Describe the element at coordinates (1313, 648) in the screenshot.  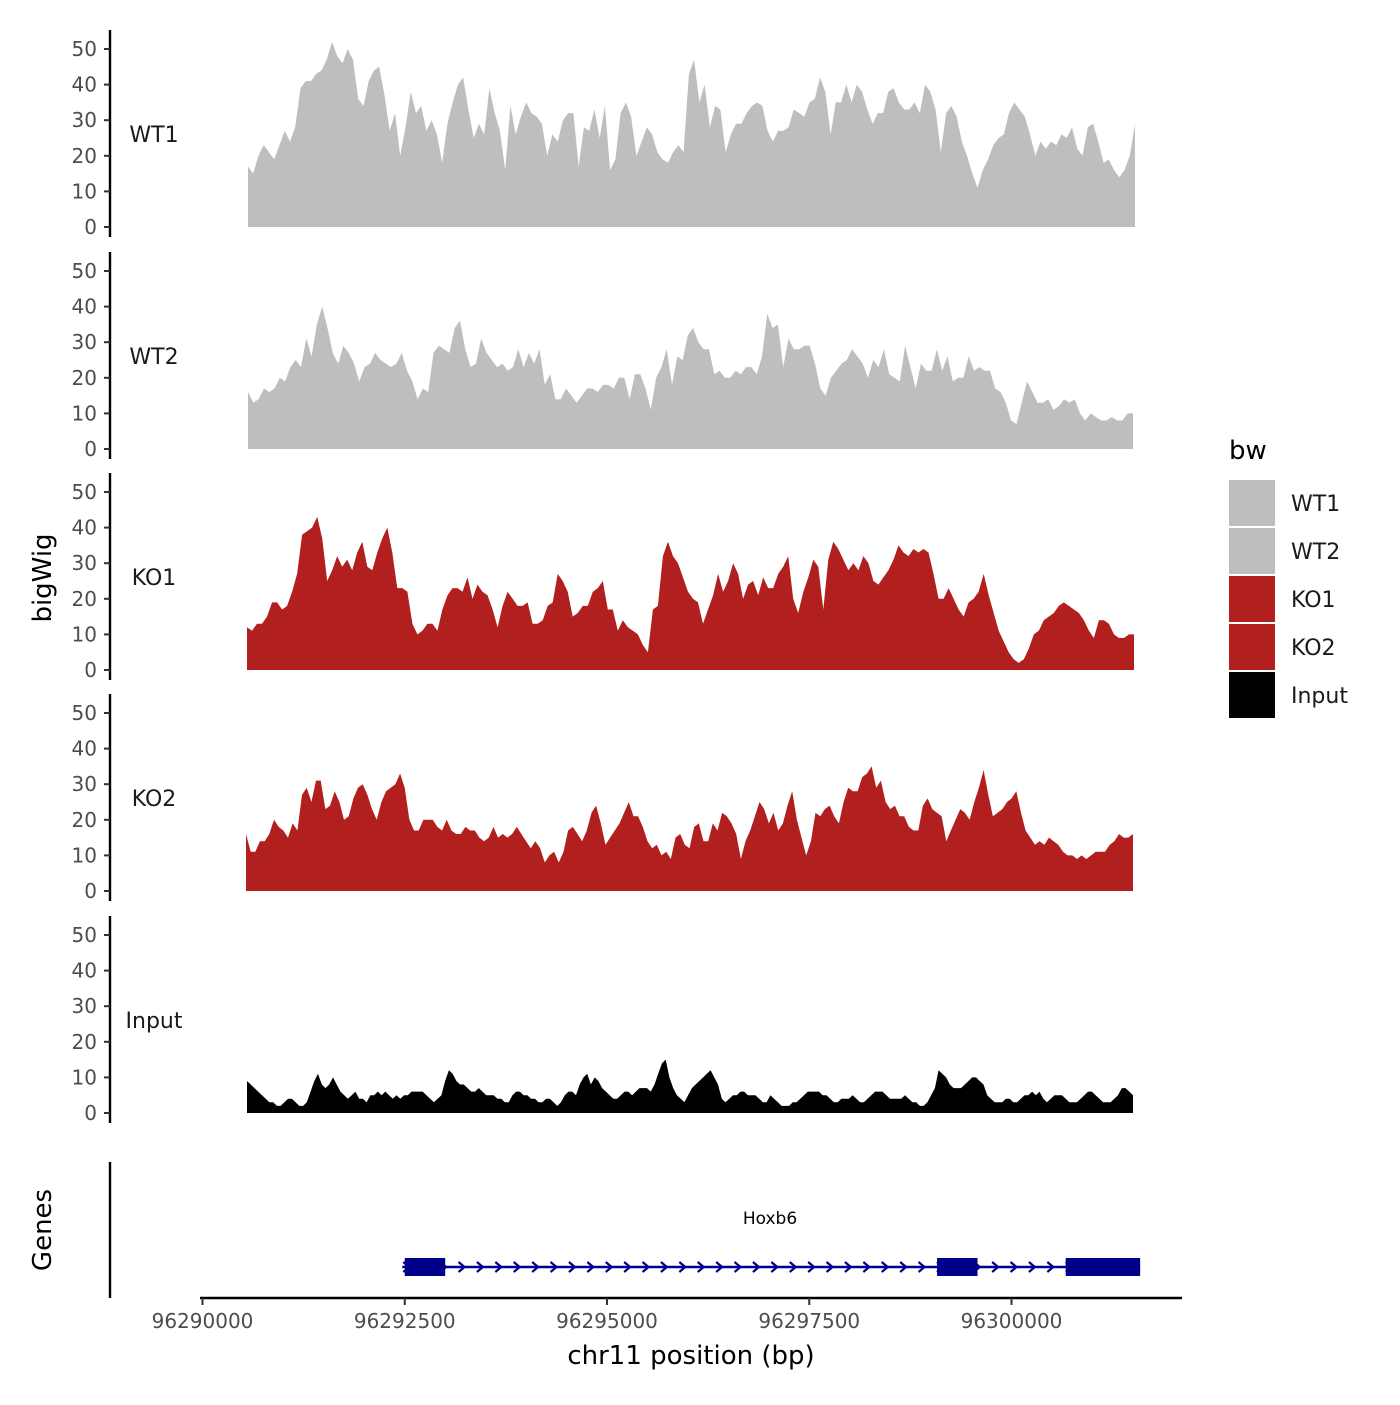
I see `legend-label: KO2` at that location.